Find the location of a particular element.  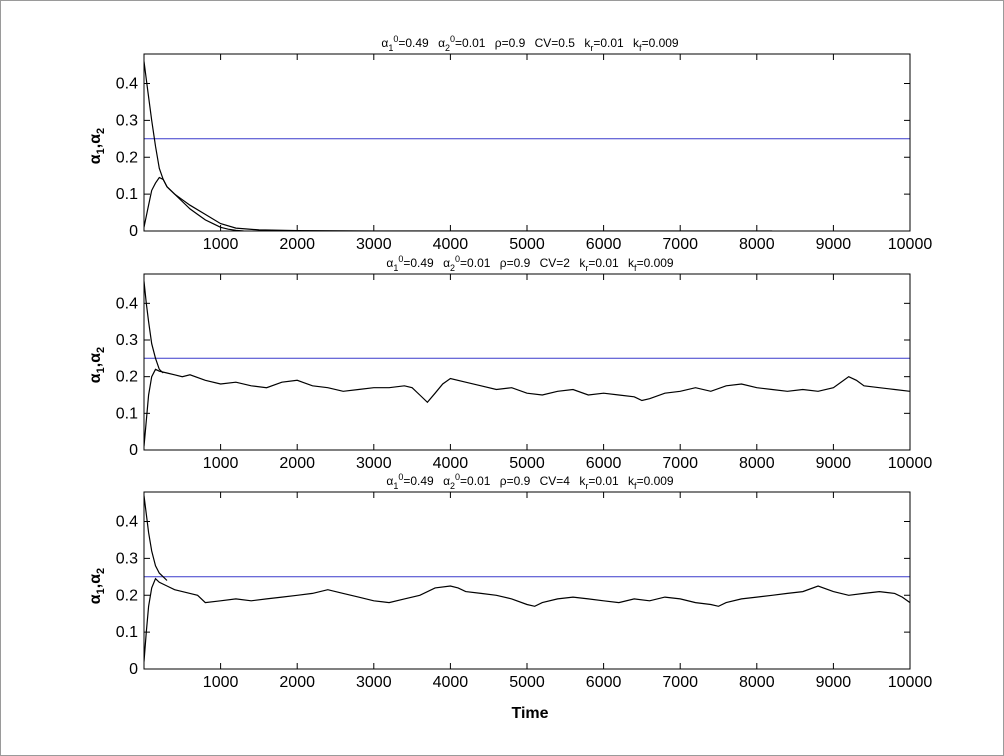

subplot-1-xtick-label: 7000 is located at coordinates (680, 244).